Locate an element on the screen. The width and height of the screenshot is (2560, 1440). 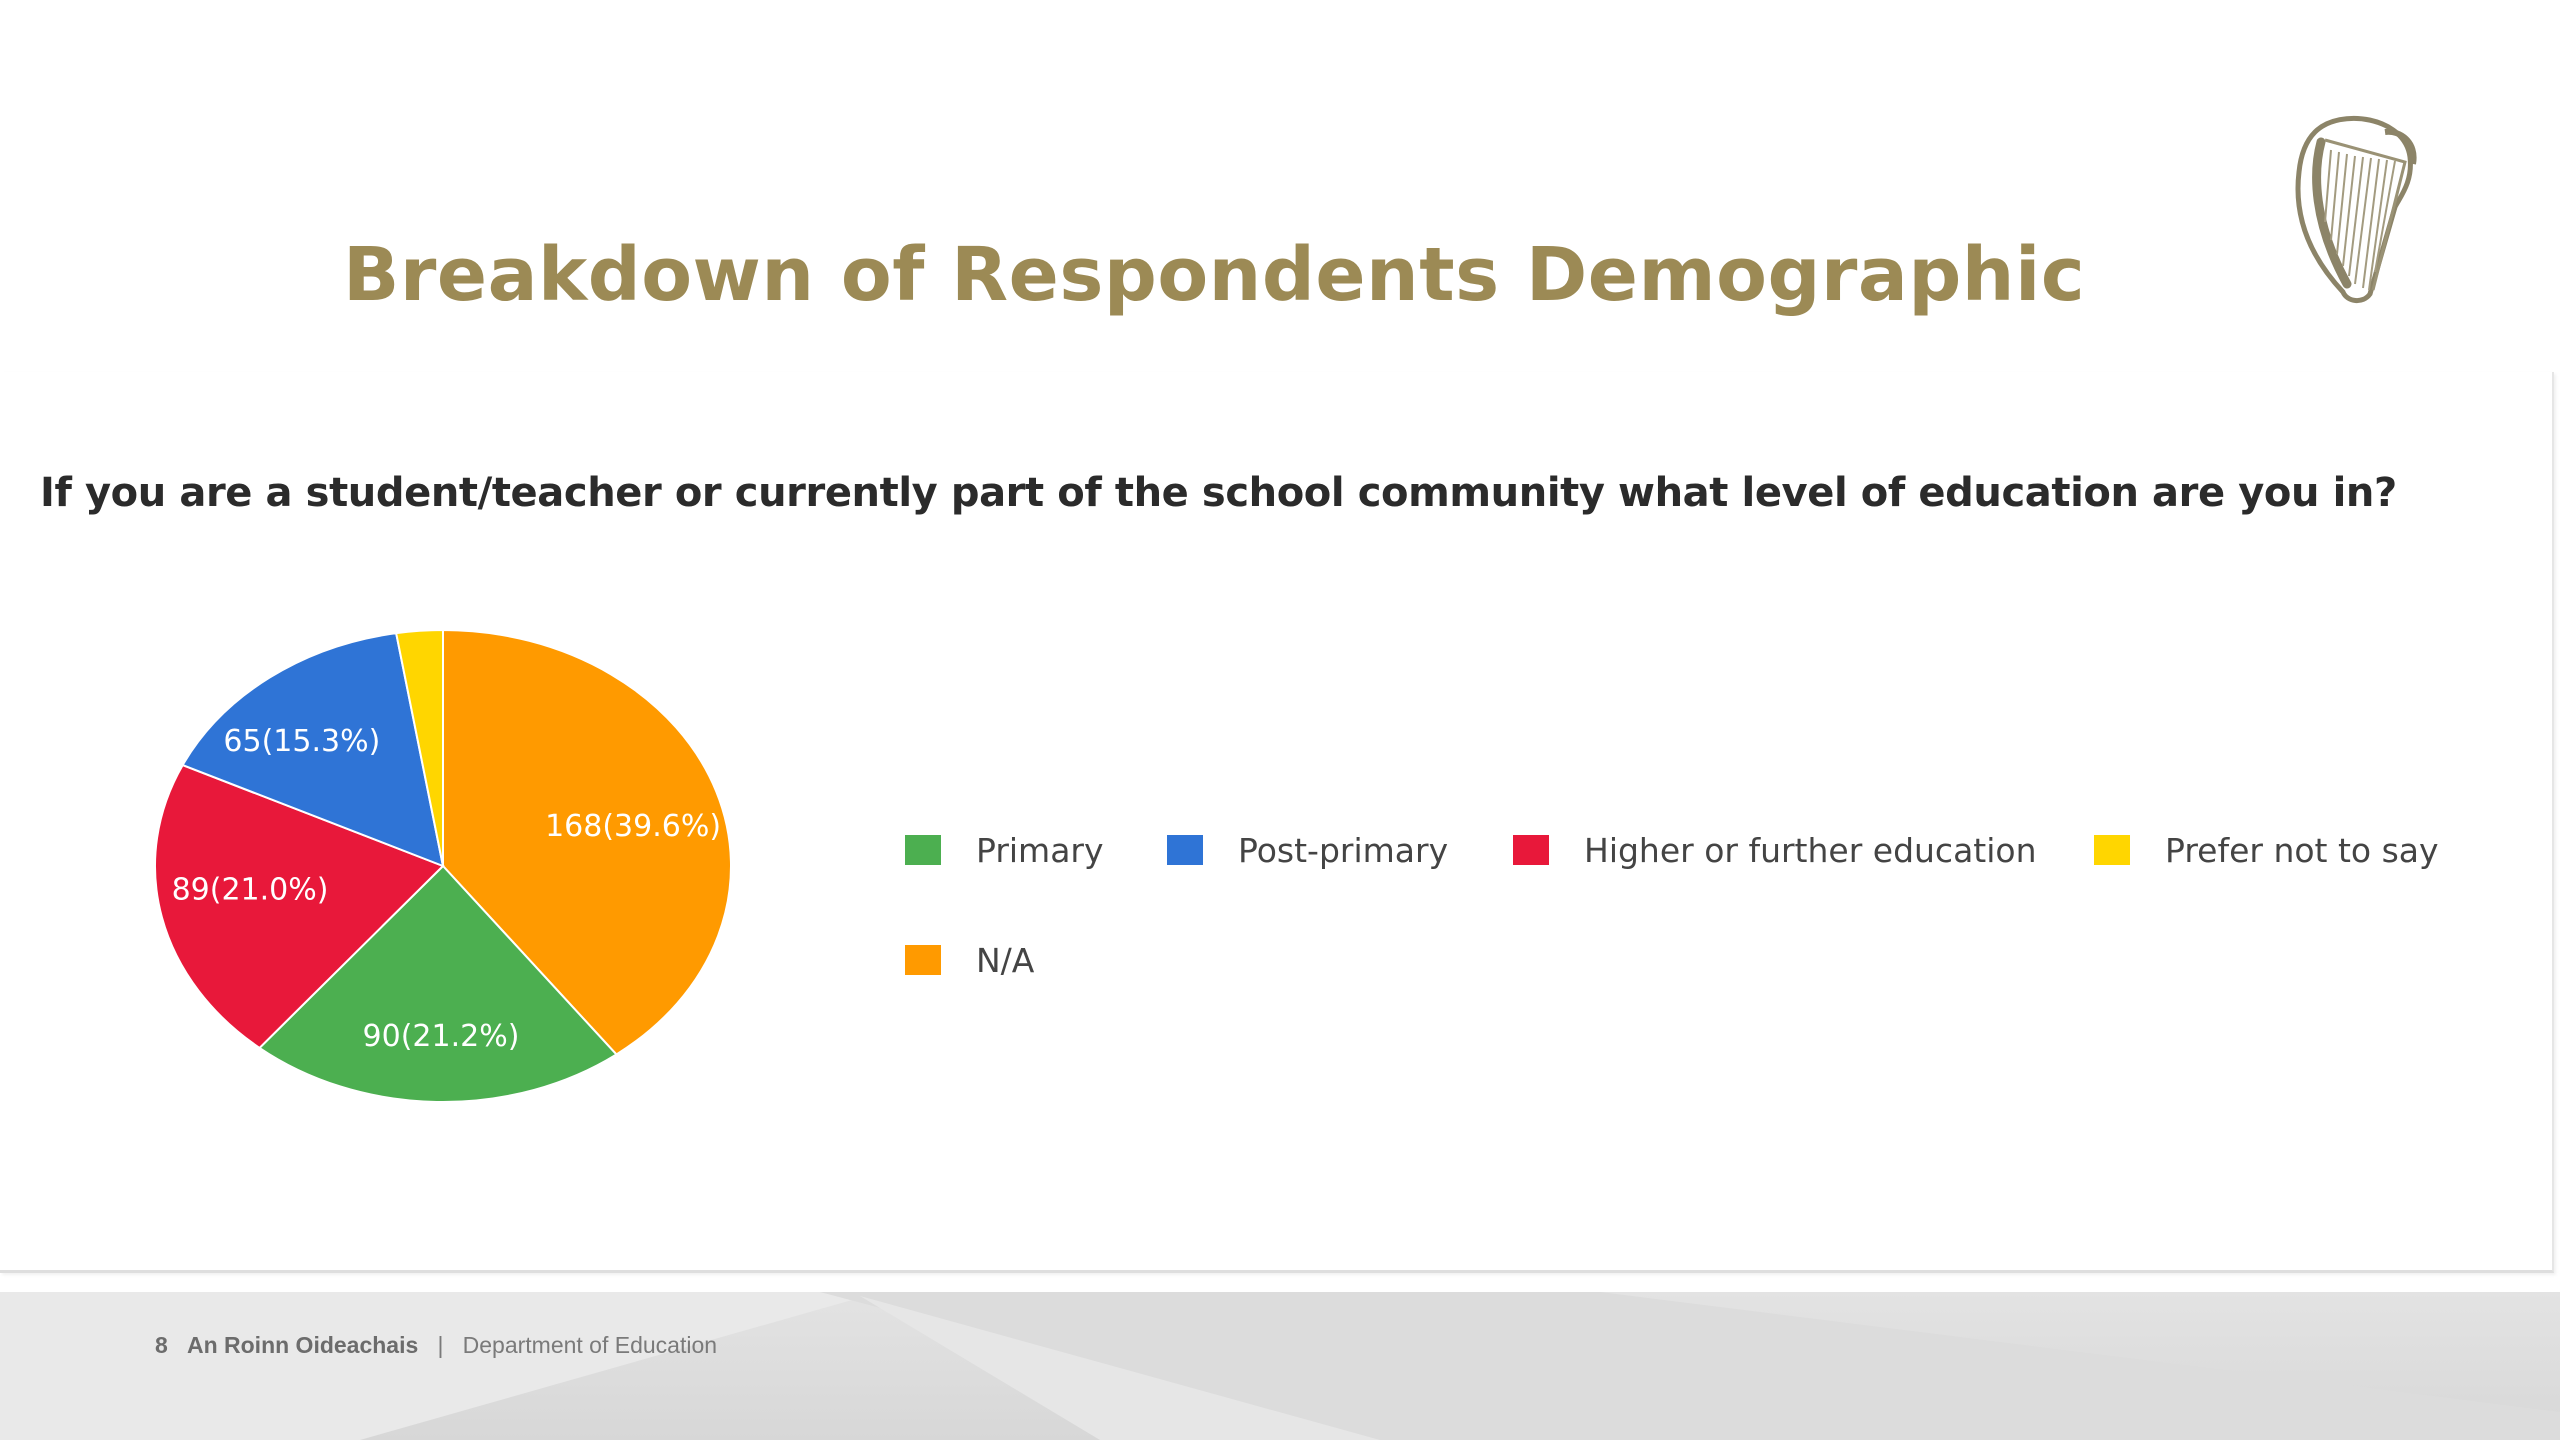
pie-slice-primary is located at coordinates (437, 983).